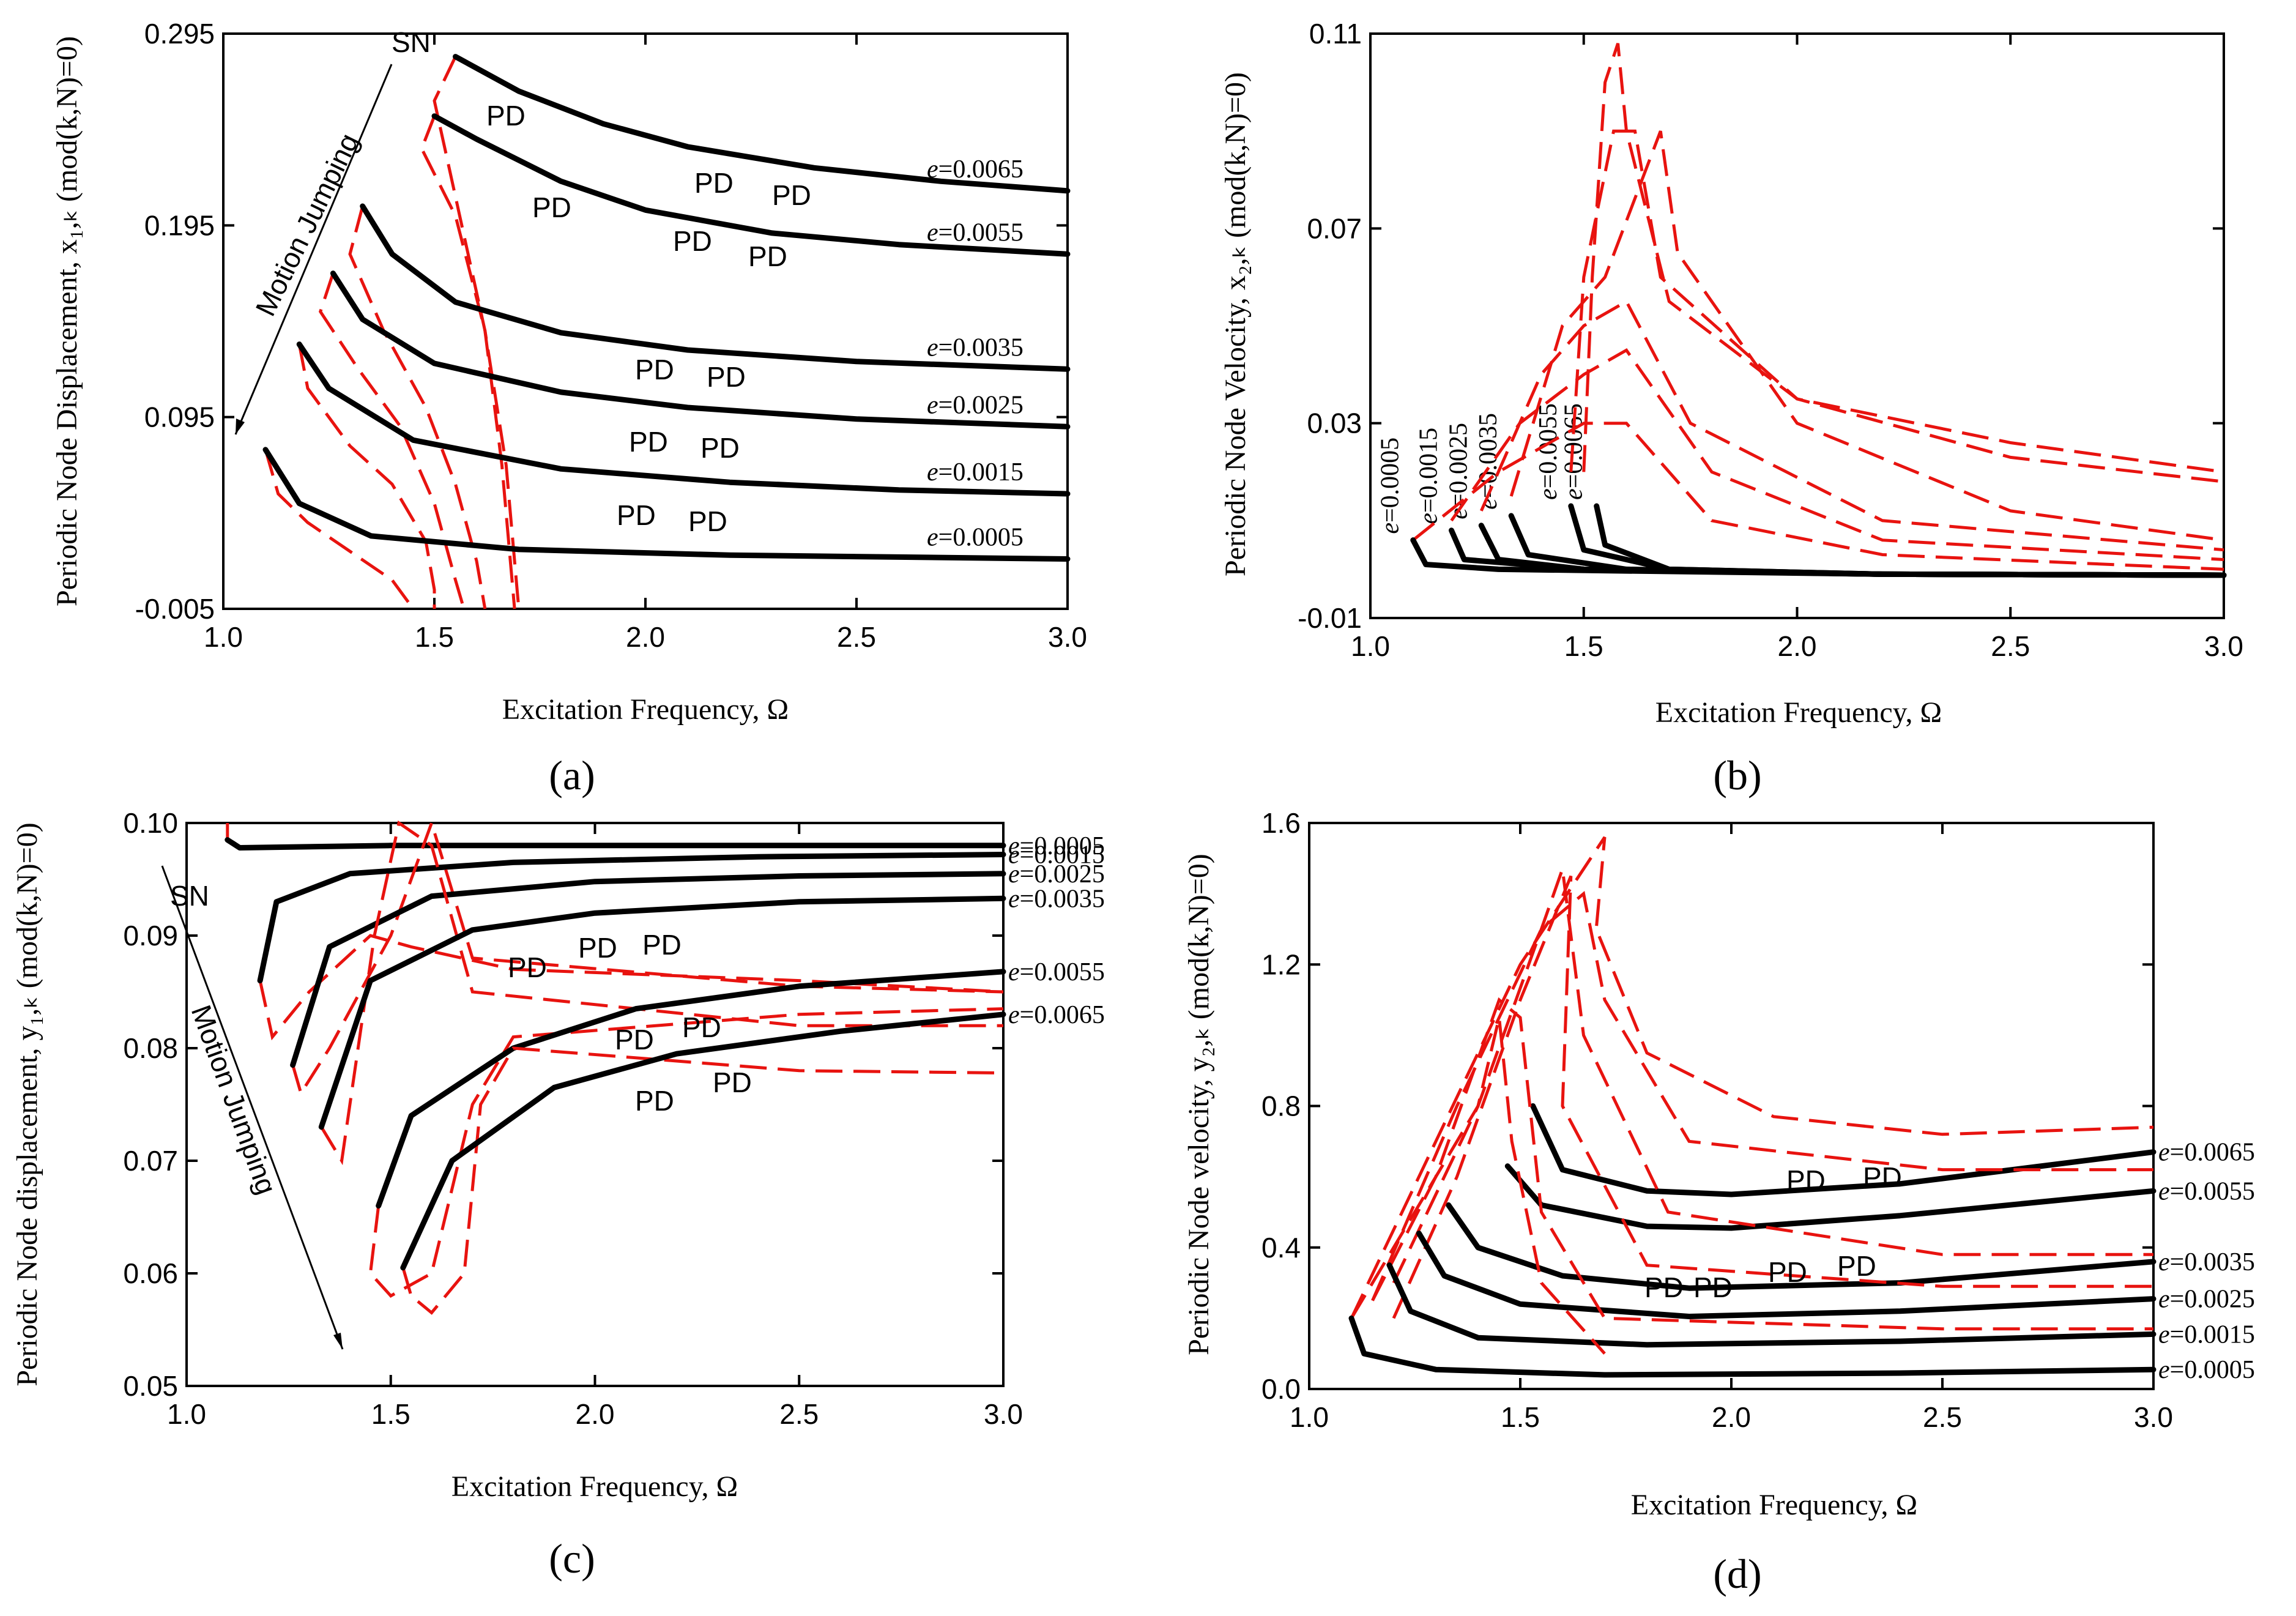 This screenshot has width=2296, height=1616. Describe the element at coordinates (572, 776) in the screenshot. I see `panel-label-a: (a)` at that location.